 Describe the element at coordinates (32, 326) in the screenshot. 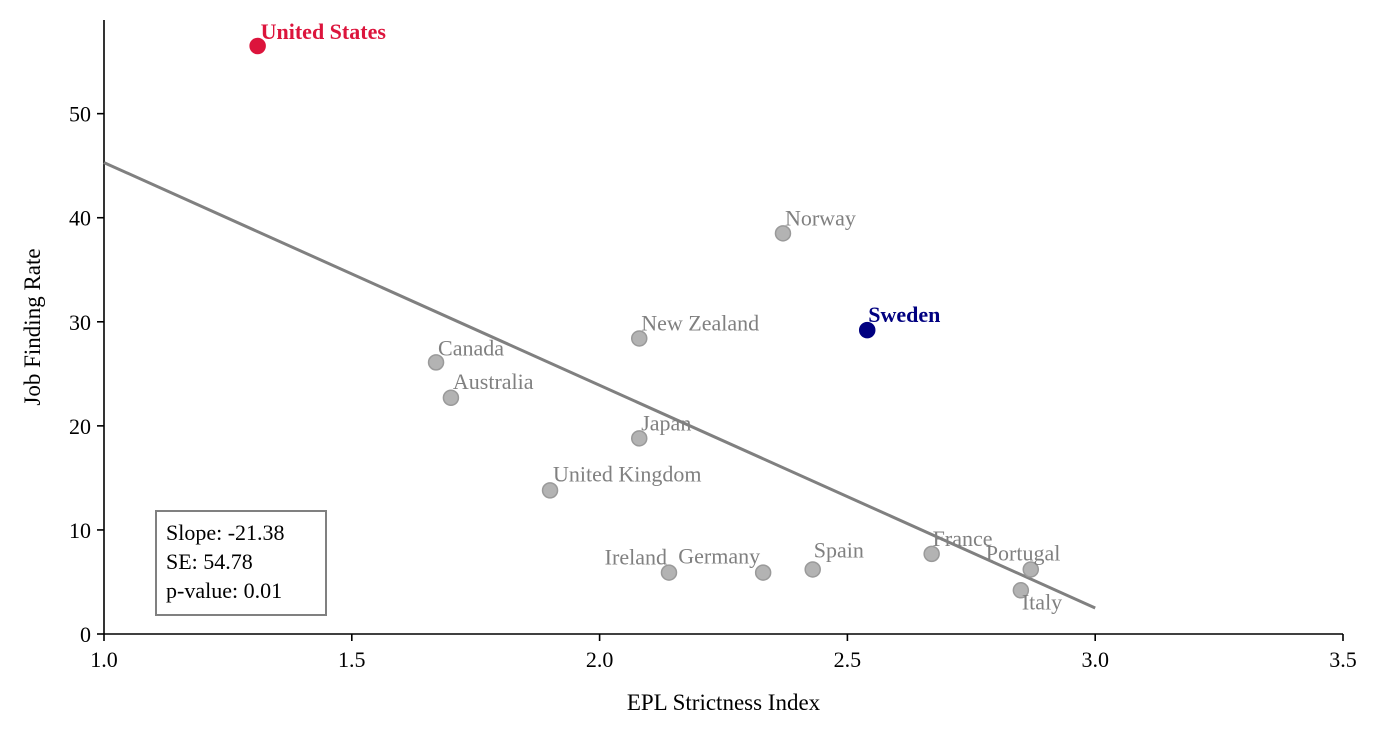

I see `y-axis-label: Job Finding Rate` at that location.